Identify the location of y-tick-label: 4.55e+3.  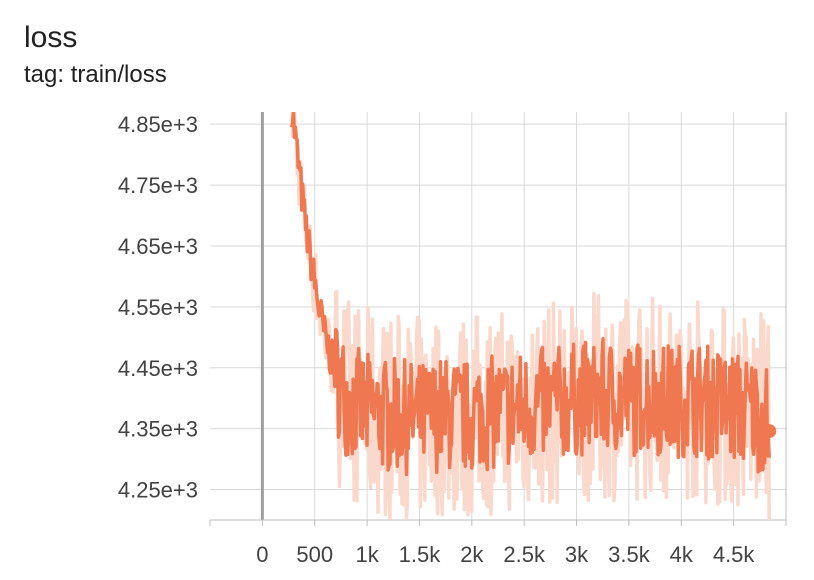
(158, 307).